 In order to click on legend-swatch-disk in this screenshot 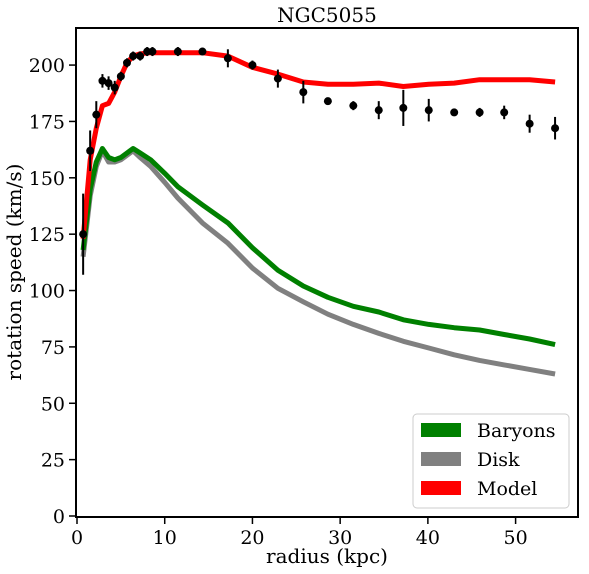, I will do `click(441, 459)`.